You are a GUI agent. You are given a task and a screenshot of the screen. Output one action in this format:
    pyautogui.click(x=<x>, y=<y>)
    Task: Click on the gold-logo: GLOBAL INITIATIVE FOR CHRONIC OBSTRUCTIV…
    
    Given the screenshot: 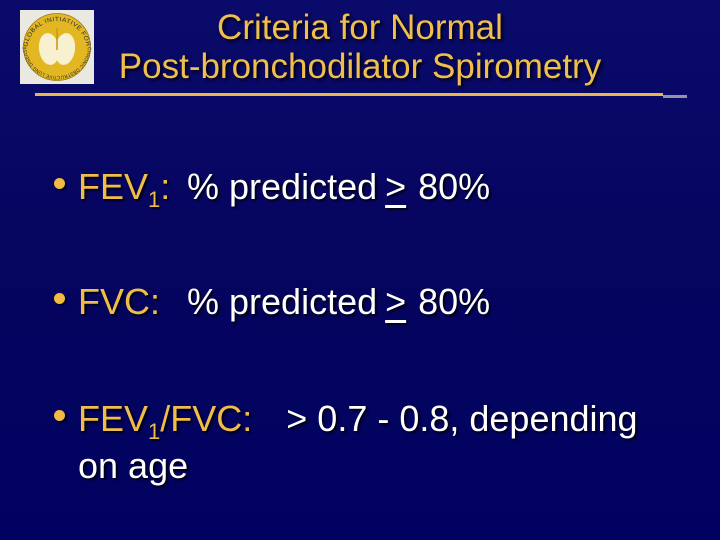 What is the action you would take?
    pyautogui.click(x=57, y=47)
    